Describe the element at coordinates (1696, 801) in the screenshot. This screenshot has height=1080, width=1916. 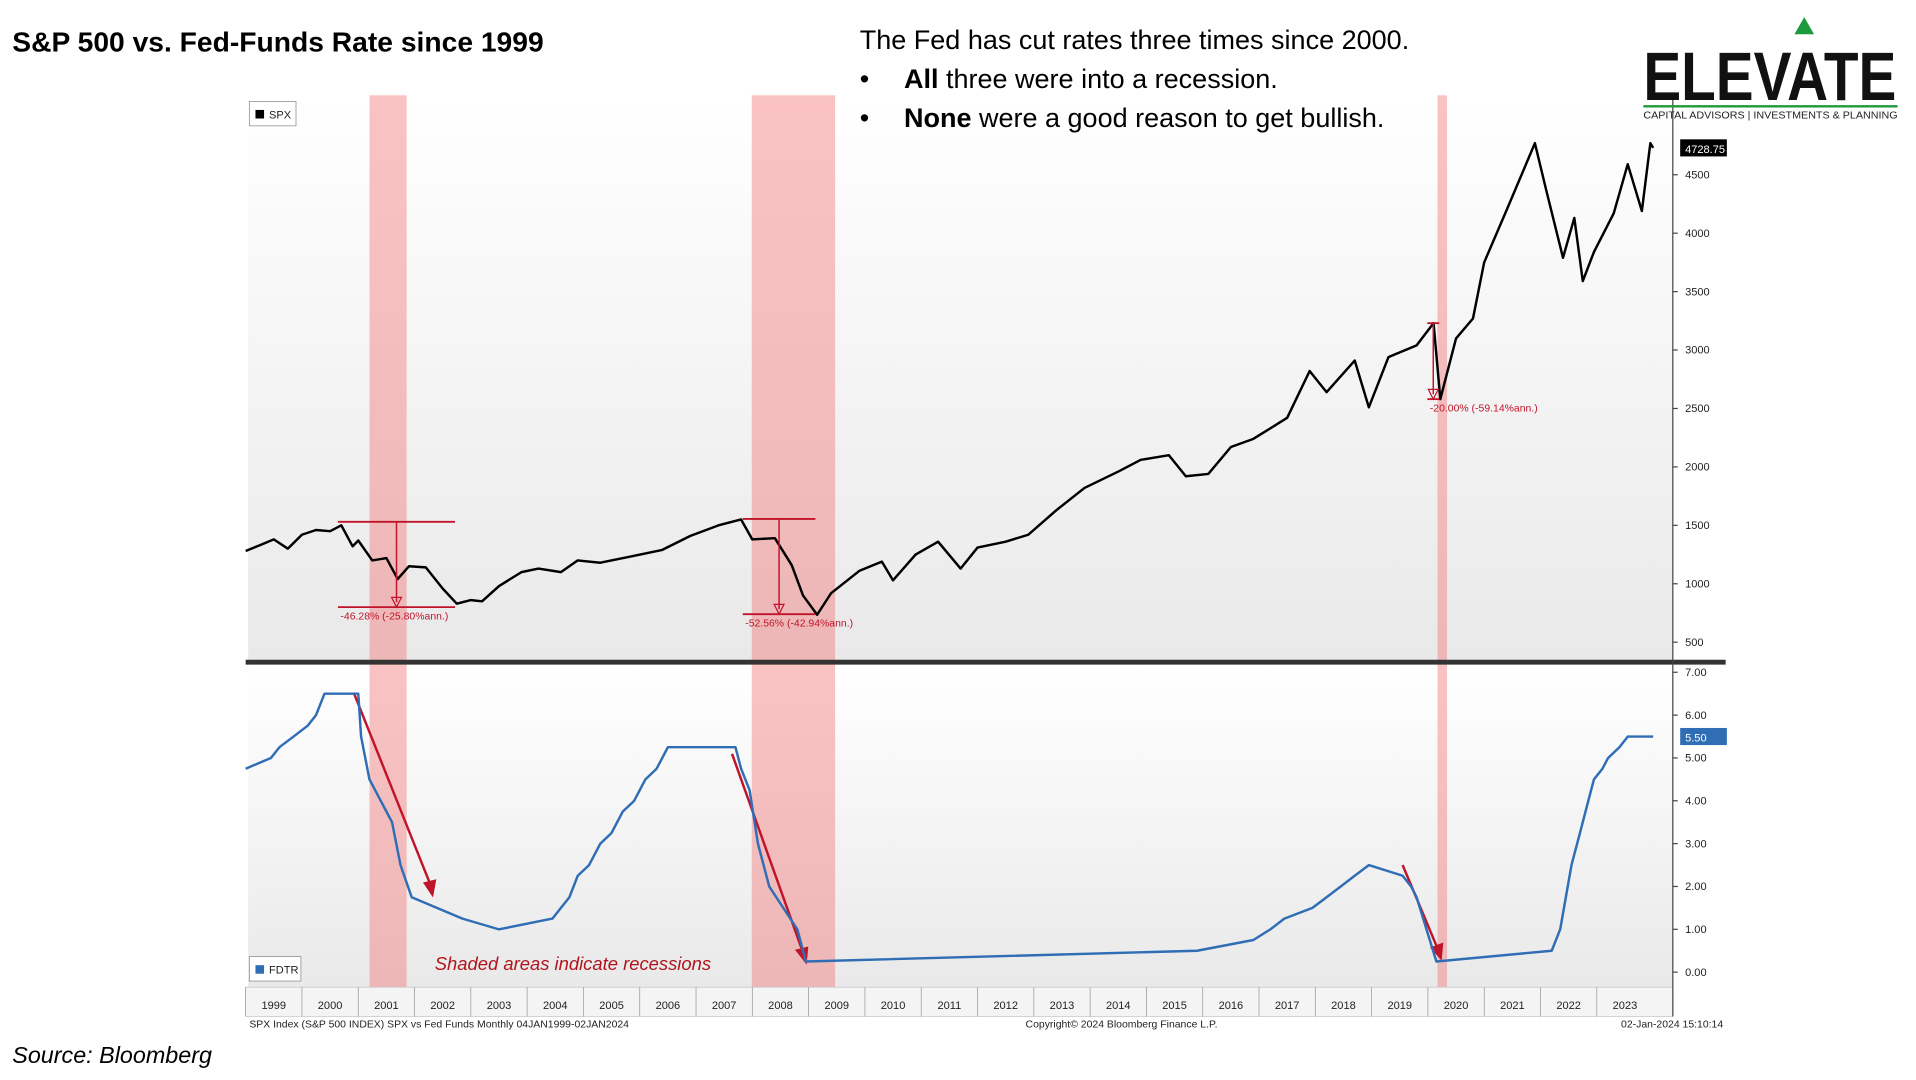
I see `y-tick-label: 4.00` at that location.